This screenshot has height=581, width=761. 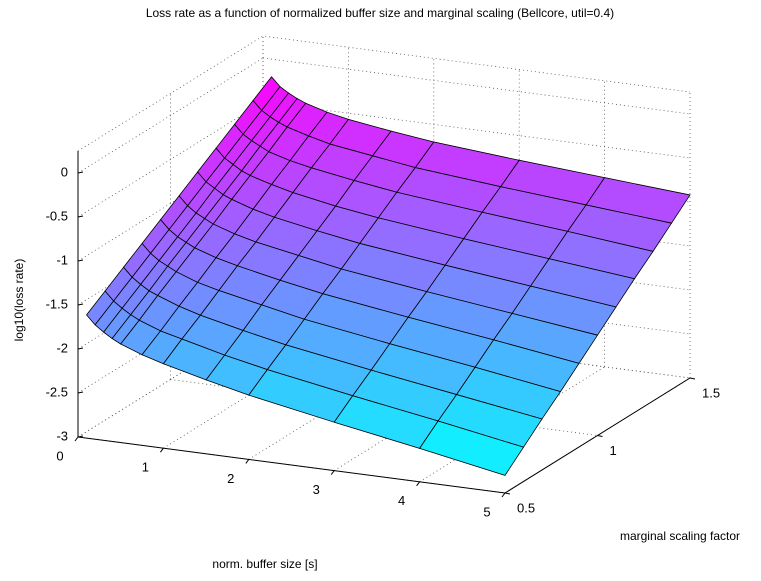 What do you see at coordinates (401, 500) in the screenshot?
I see `x-tick-label: 4` at bounding box center [401, 500].